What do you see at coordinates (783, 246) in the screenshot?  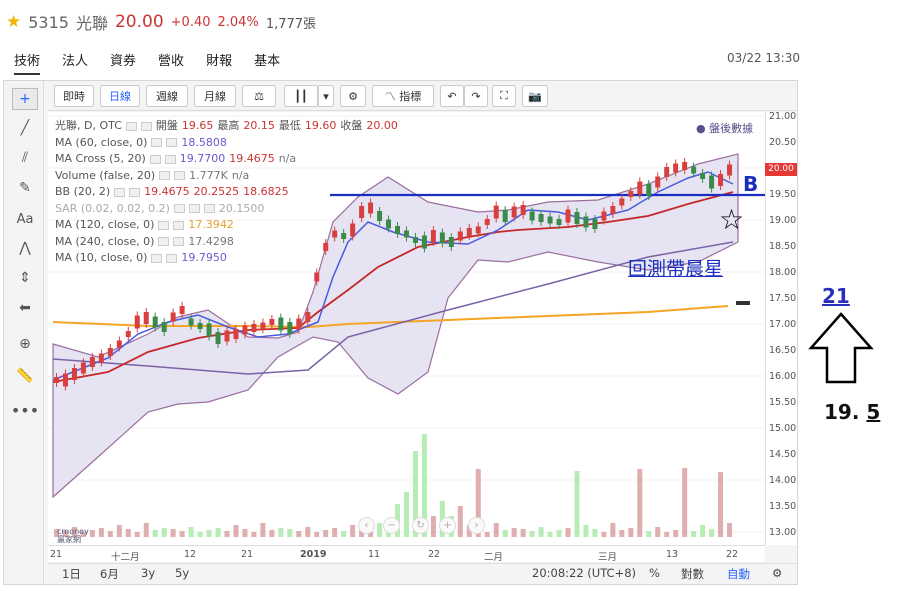 I see `y-tick: 18.50` at bounding box center [783, 246].